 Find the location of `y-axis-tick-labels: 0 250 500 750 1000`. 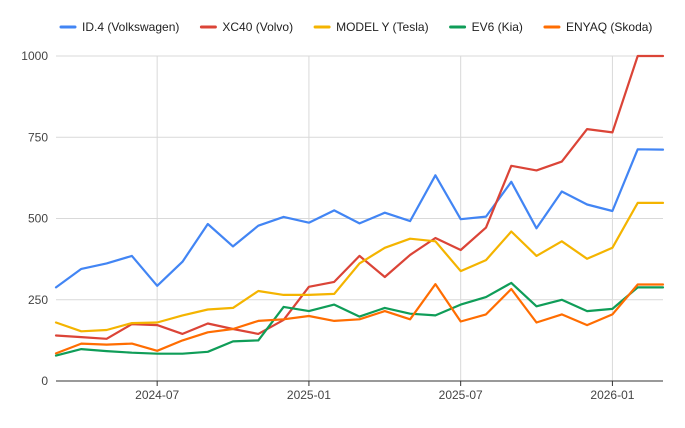

y-axis-tick-labels: 0 250 500 750 1000 is located at coordinates (34, 218).